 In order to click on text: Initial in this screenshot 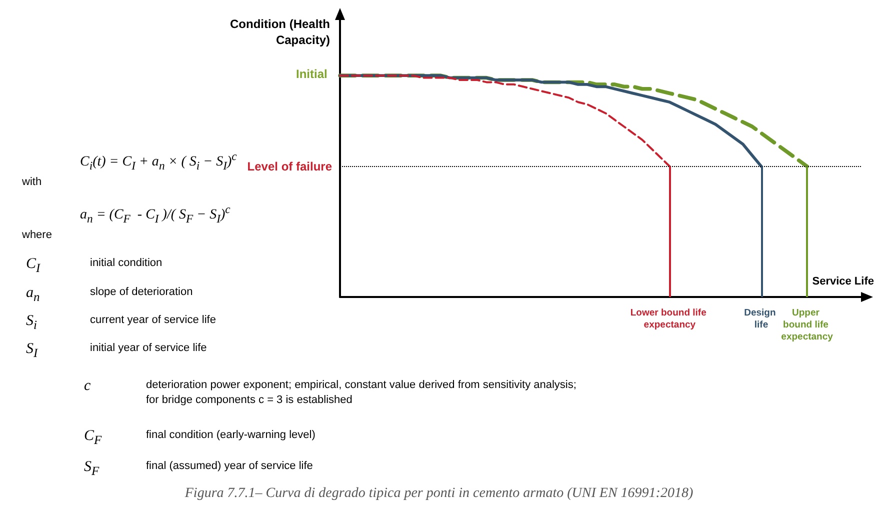, I will do `click(312, 74)`.